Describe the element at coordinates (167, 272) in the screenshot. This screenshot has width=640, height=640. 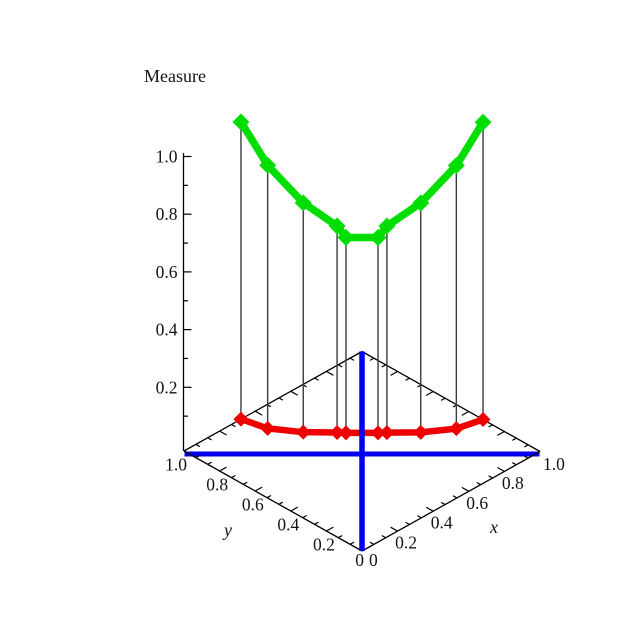
I see `z-tick-label: 0.6` at that location.